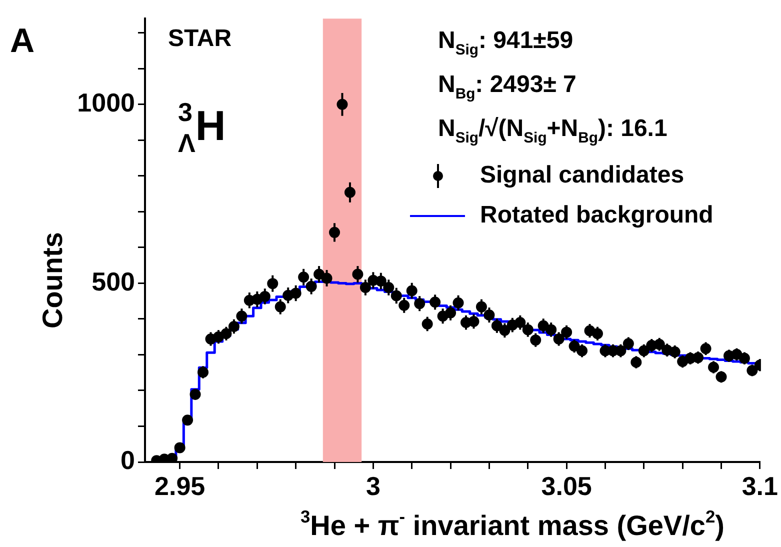  What do you see at coordinates (200, 38) in the screenshot?
I see `annotation: STAR` at bounding box center [200, 38].